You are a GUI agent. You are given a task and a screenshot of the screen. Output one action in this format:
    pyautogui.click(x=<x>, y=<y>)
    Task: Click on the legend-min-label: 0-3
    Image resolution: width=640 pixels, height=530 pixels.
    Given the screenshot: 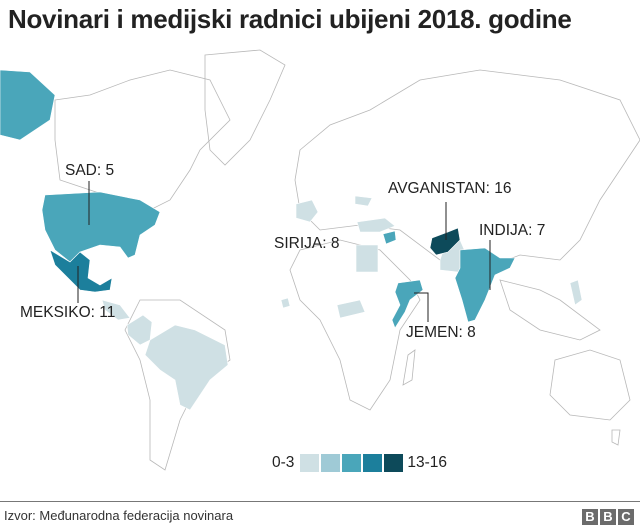 What is the action you would take?
    pyautogui.click(x=283, y=462)
    